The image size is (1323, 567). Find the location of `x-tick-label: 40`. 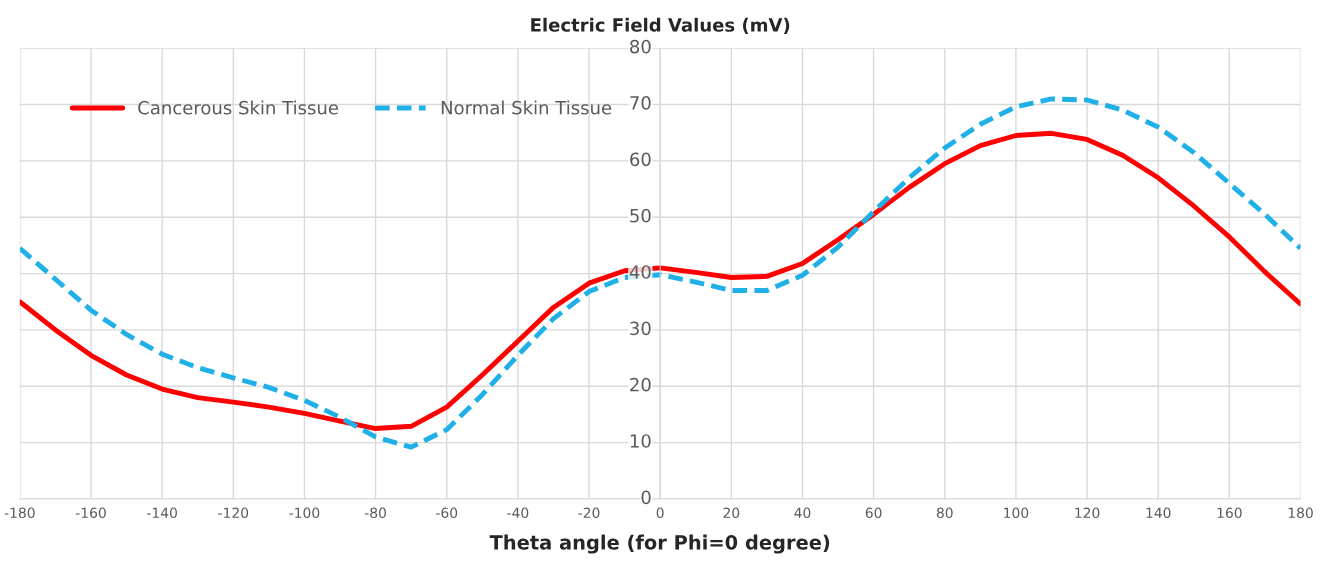

x-tick-label: 40 is located at coordinates (802, 513).